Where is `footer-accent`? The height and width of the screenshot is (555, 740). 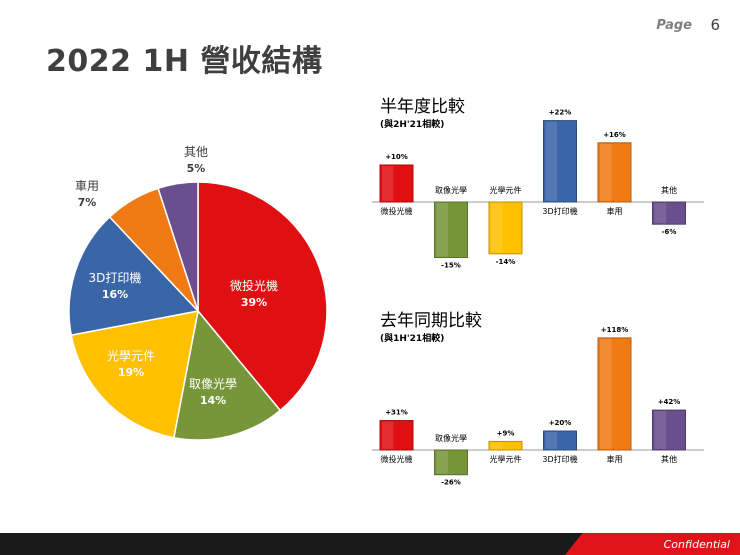 footer-accent is located at coordinates (652, 544).